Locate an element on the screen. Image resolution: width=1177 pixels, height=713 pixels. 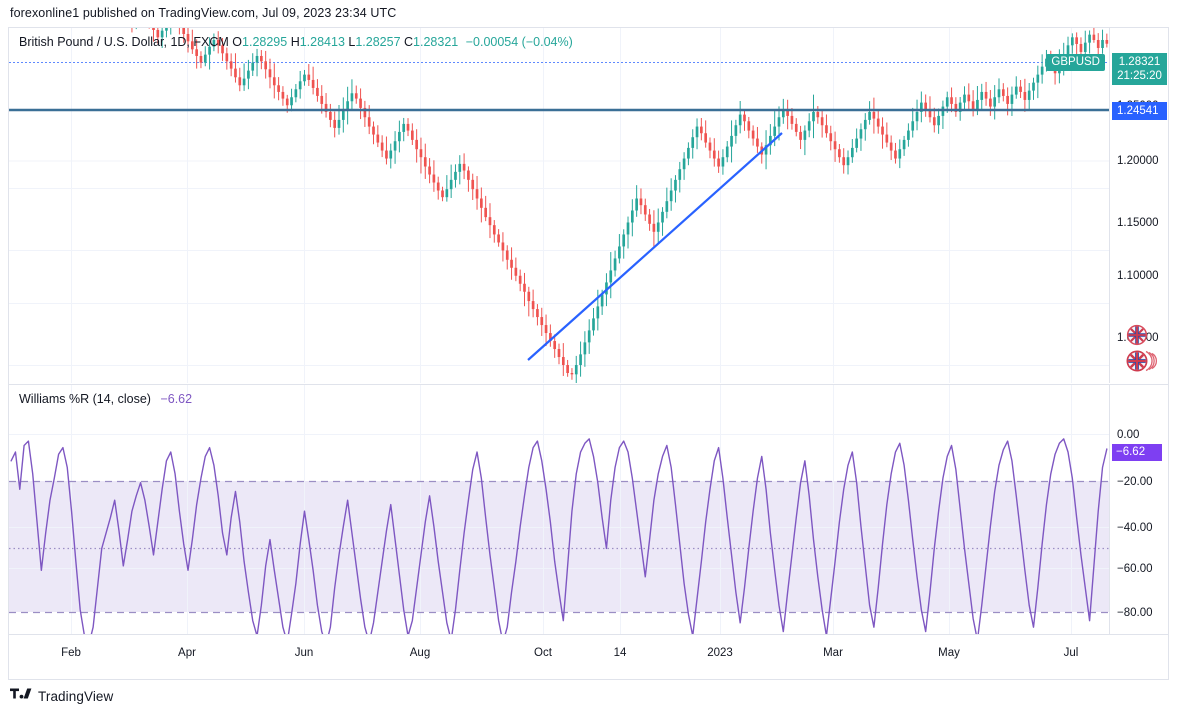
uk-flag-circle-icon is located at coordinates (1137, 337).